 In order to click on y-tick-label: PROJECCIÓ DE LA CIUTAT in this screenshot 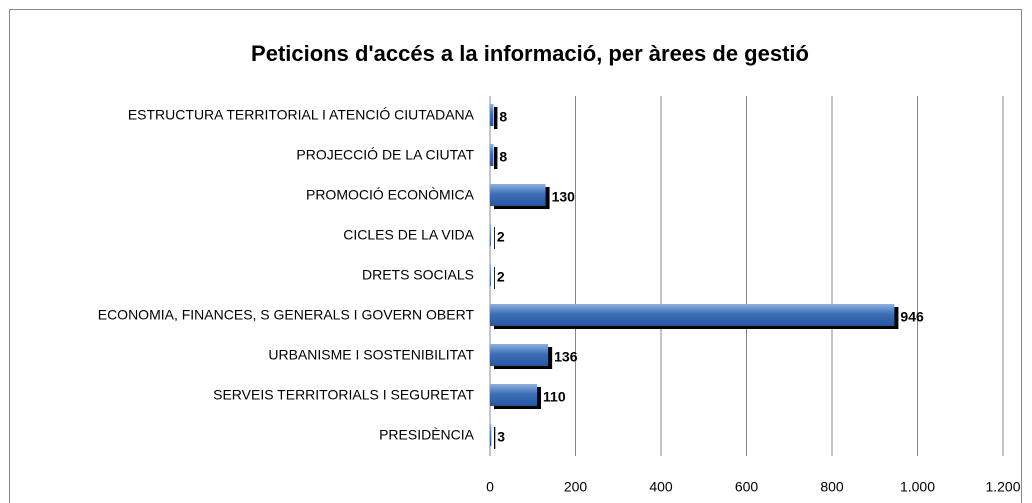, I will do `click(385, 155)`.